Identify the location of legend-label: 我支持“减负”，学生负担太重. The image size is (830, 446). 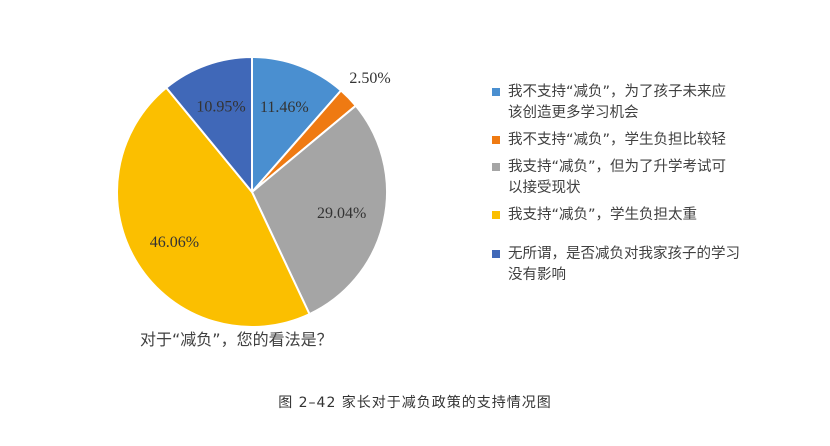
(603, 215).